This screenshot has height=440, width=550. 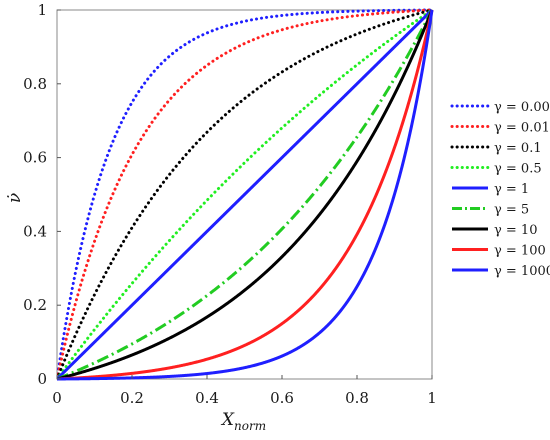 What do you see at coordinates (35, 305) in the screenshot?
I see `y-tick-label: 0.2` at bounding box center [35, 305].